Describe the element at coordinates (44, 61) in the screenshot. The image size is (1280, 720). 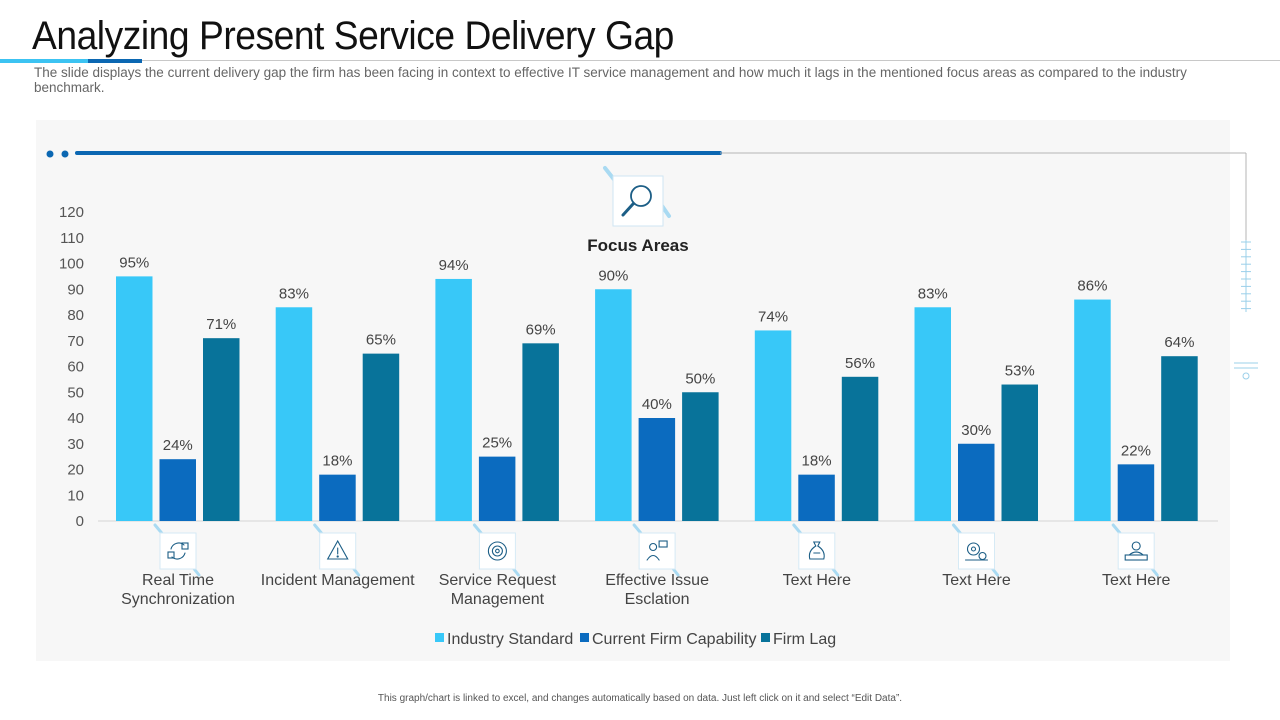
I see `title-accent-light` at that location.